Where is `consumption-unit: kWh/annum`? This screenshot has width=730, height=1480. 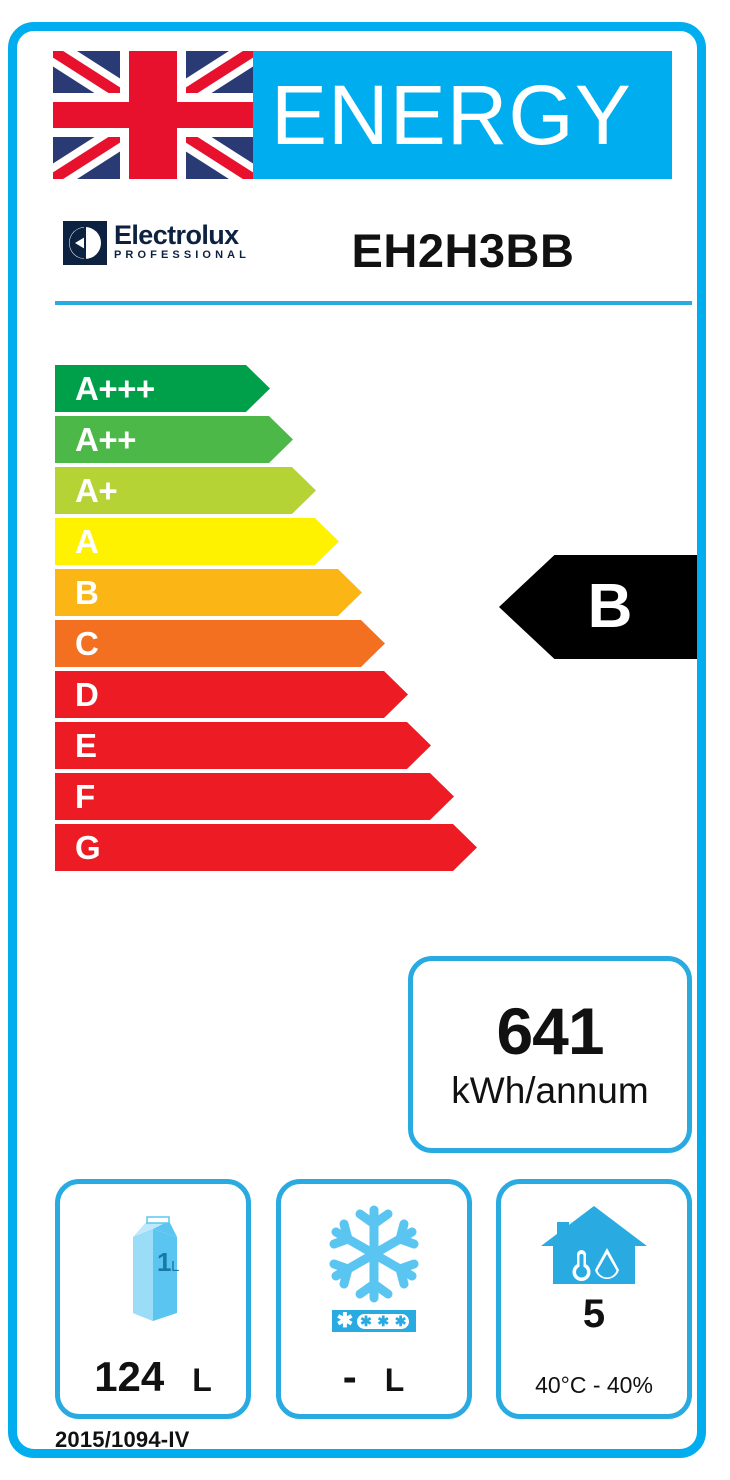 consumption-unit: kWh/annum is located at coordinates (550, 1090).